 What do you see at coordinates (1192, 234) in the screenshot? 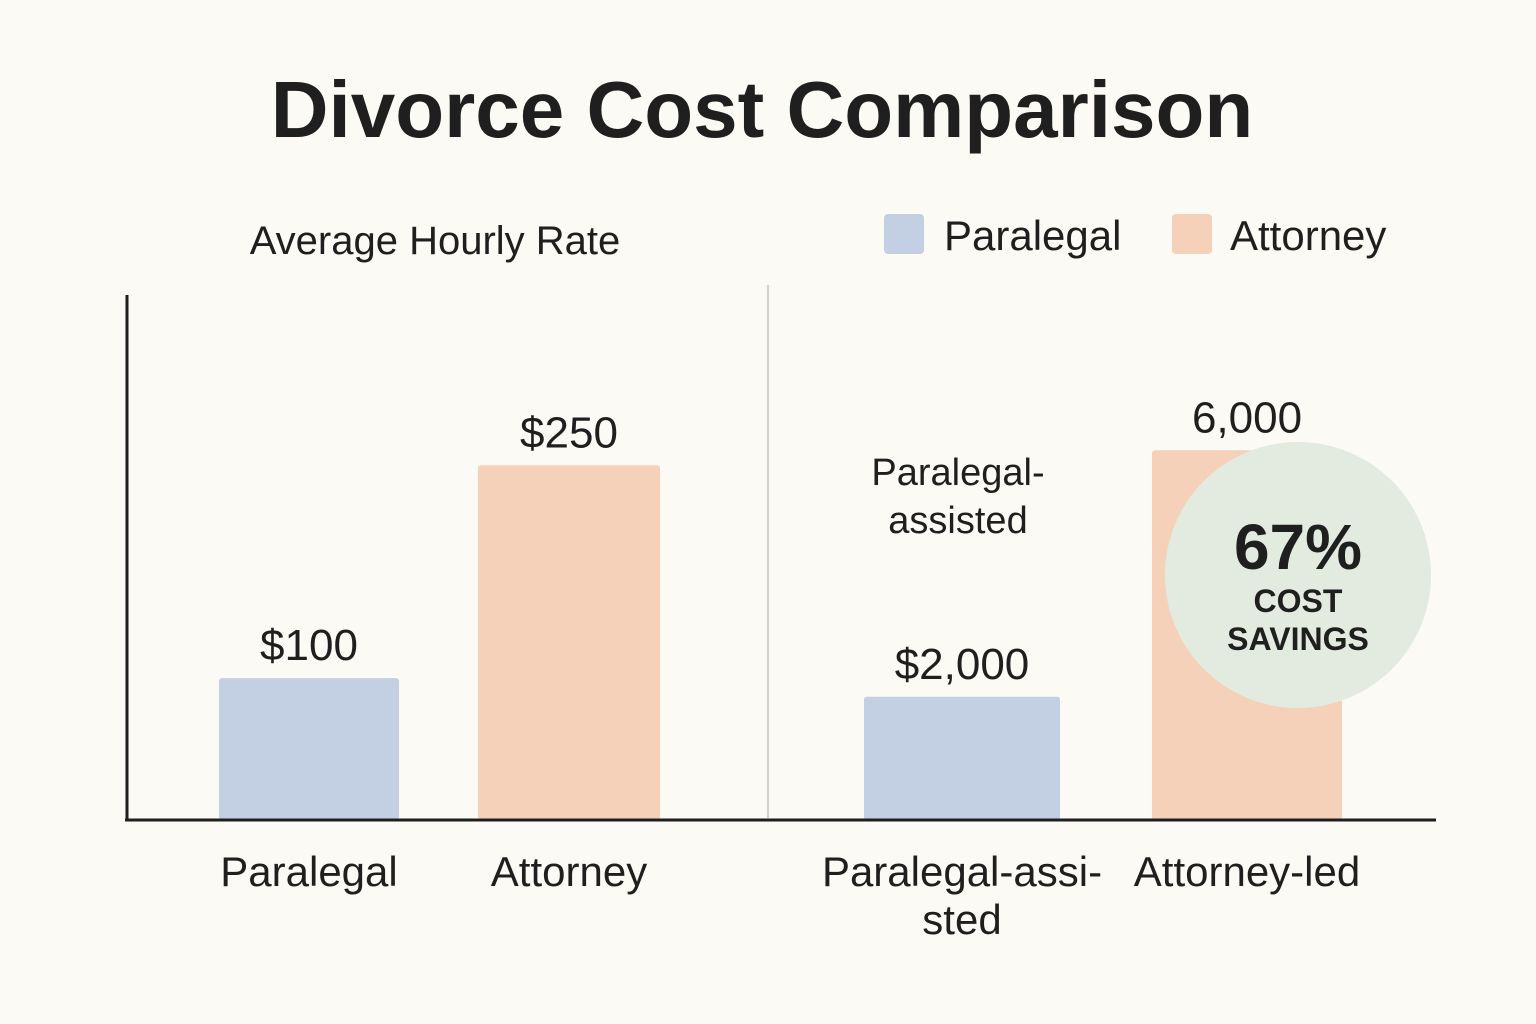
I see `legend-swatch-attorney` at bounding box center [1192, 234].